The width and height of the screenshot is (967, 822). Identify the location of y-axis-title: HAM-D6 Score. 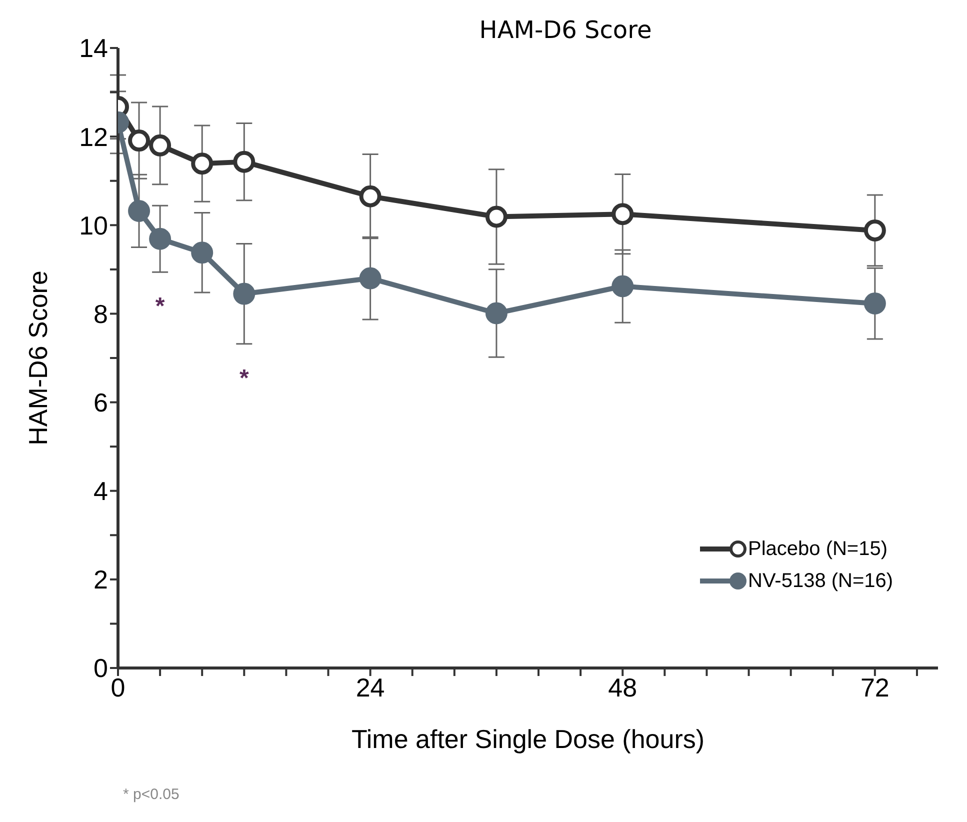
(38, 358).